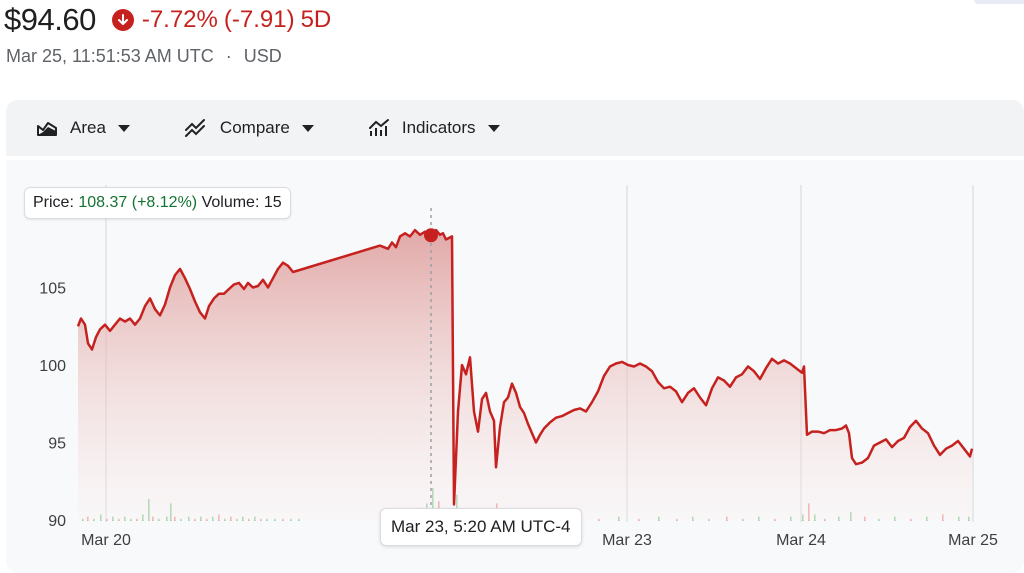 The width and height of the screenshot is (1024, 573). I want to click on y-tick-label: 90, so click(57, 521).